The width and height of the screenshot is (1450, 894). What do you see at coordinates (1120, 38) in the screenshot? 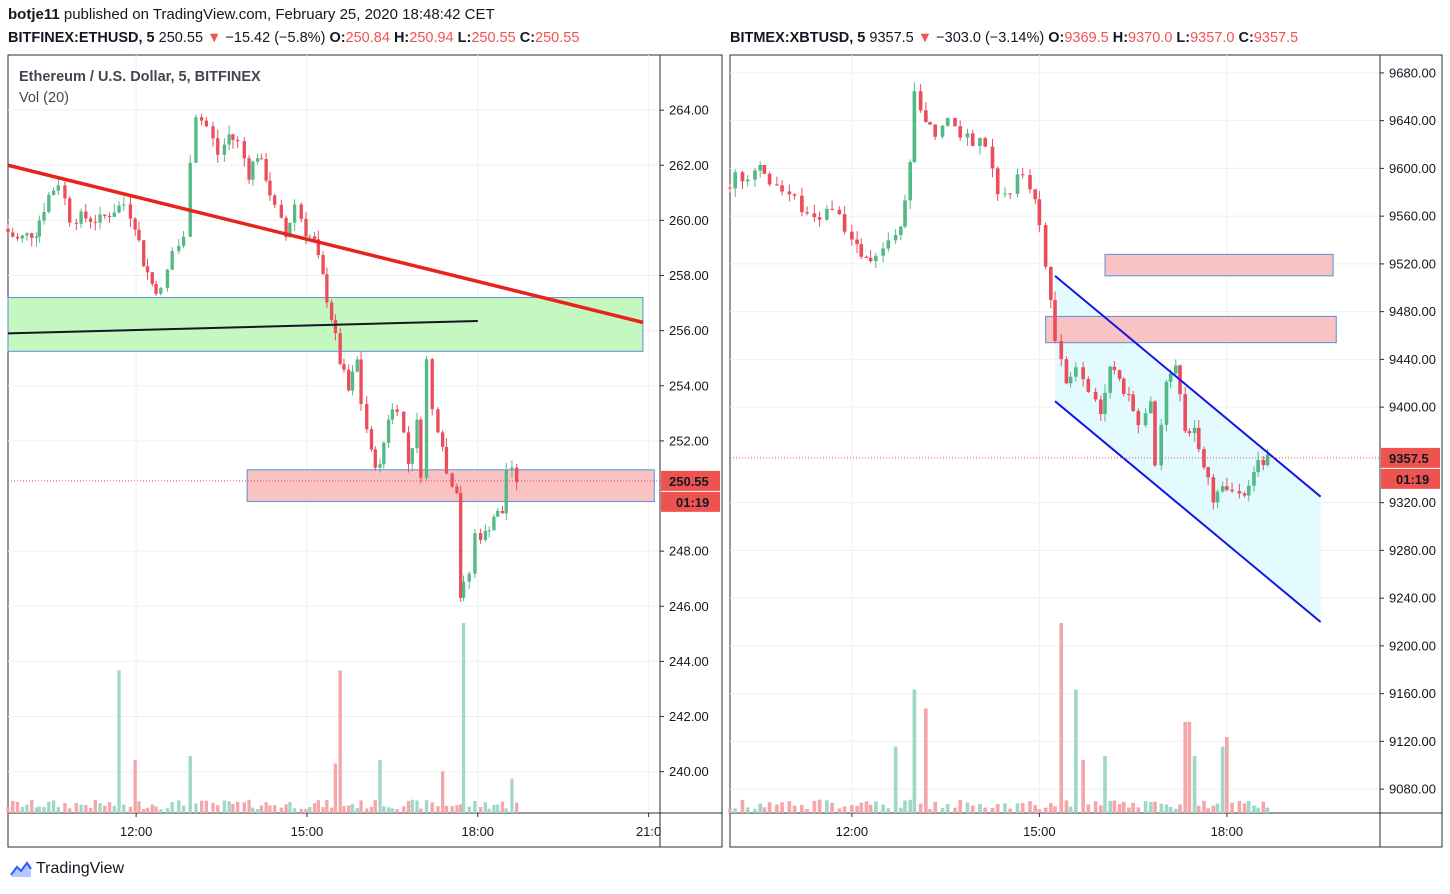
I see `high-label: H:` at bounding box center [1120, 38].